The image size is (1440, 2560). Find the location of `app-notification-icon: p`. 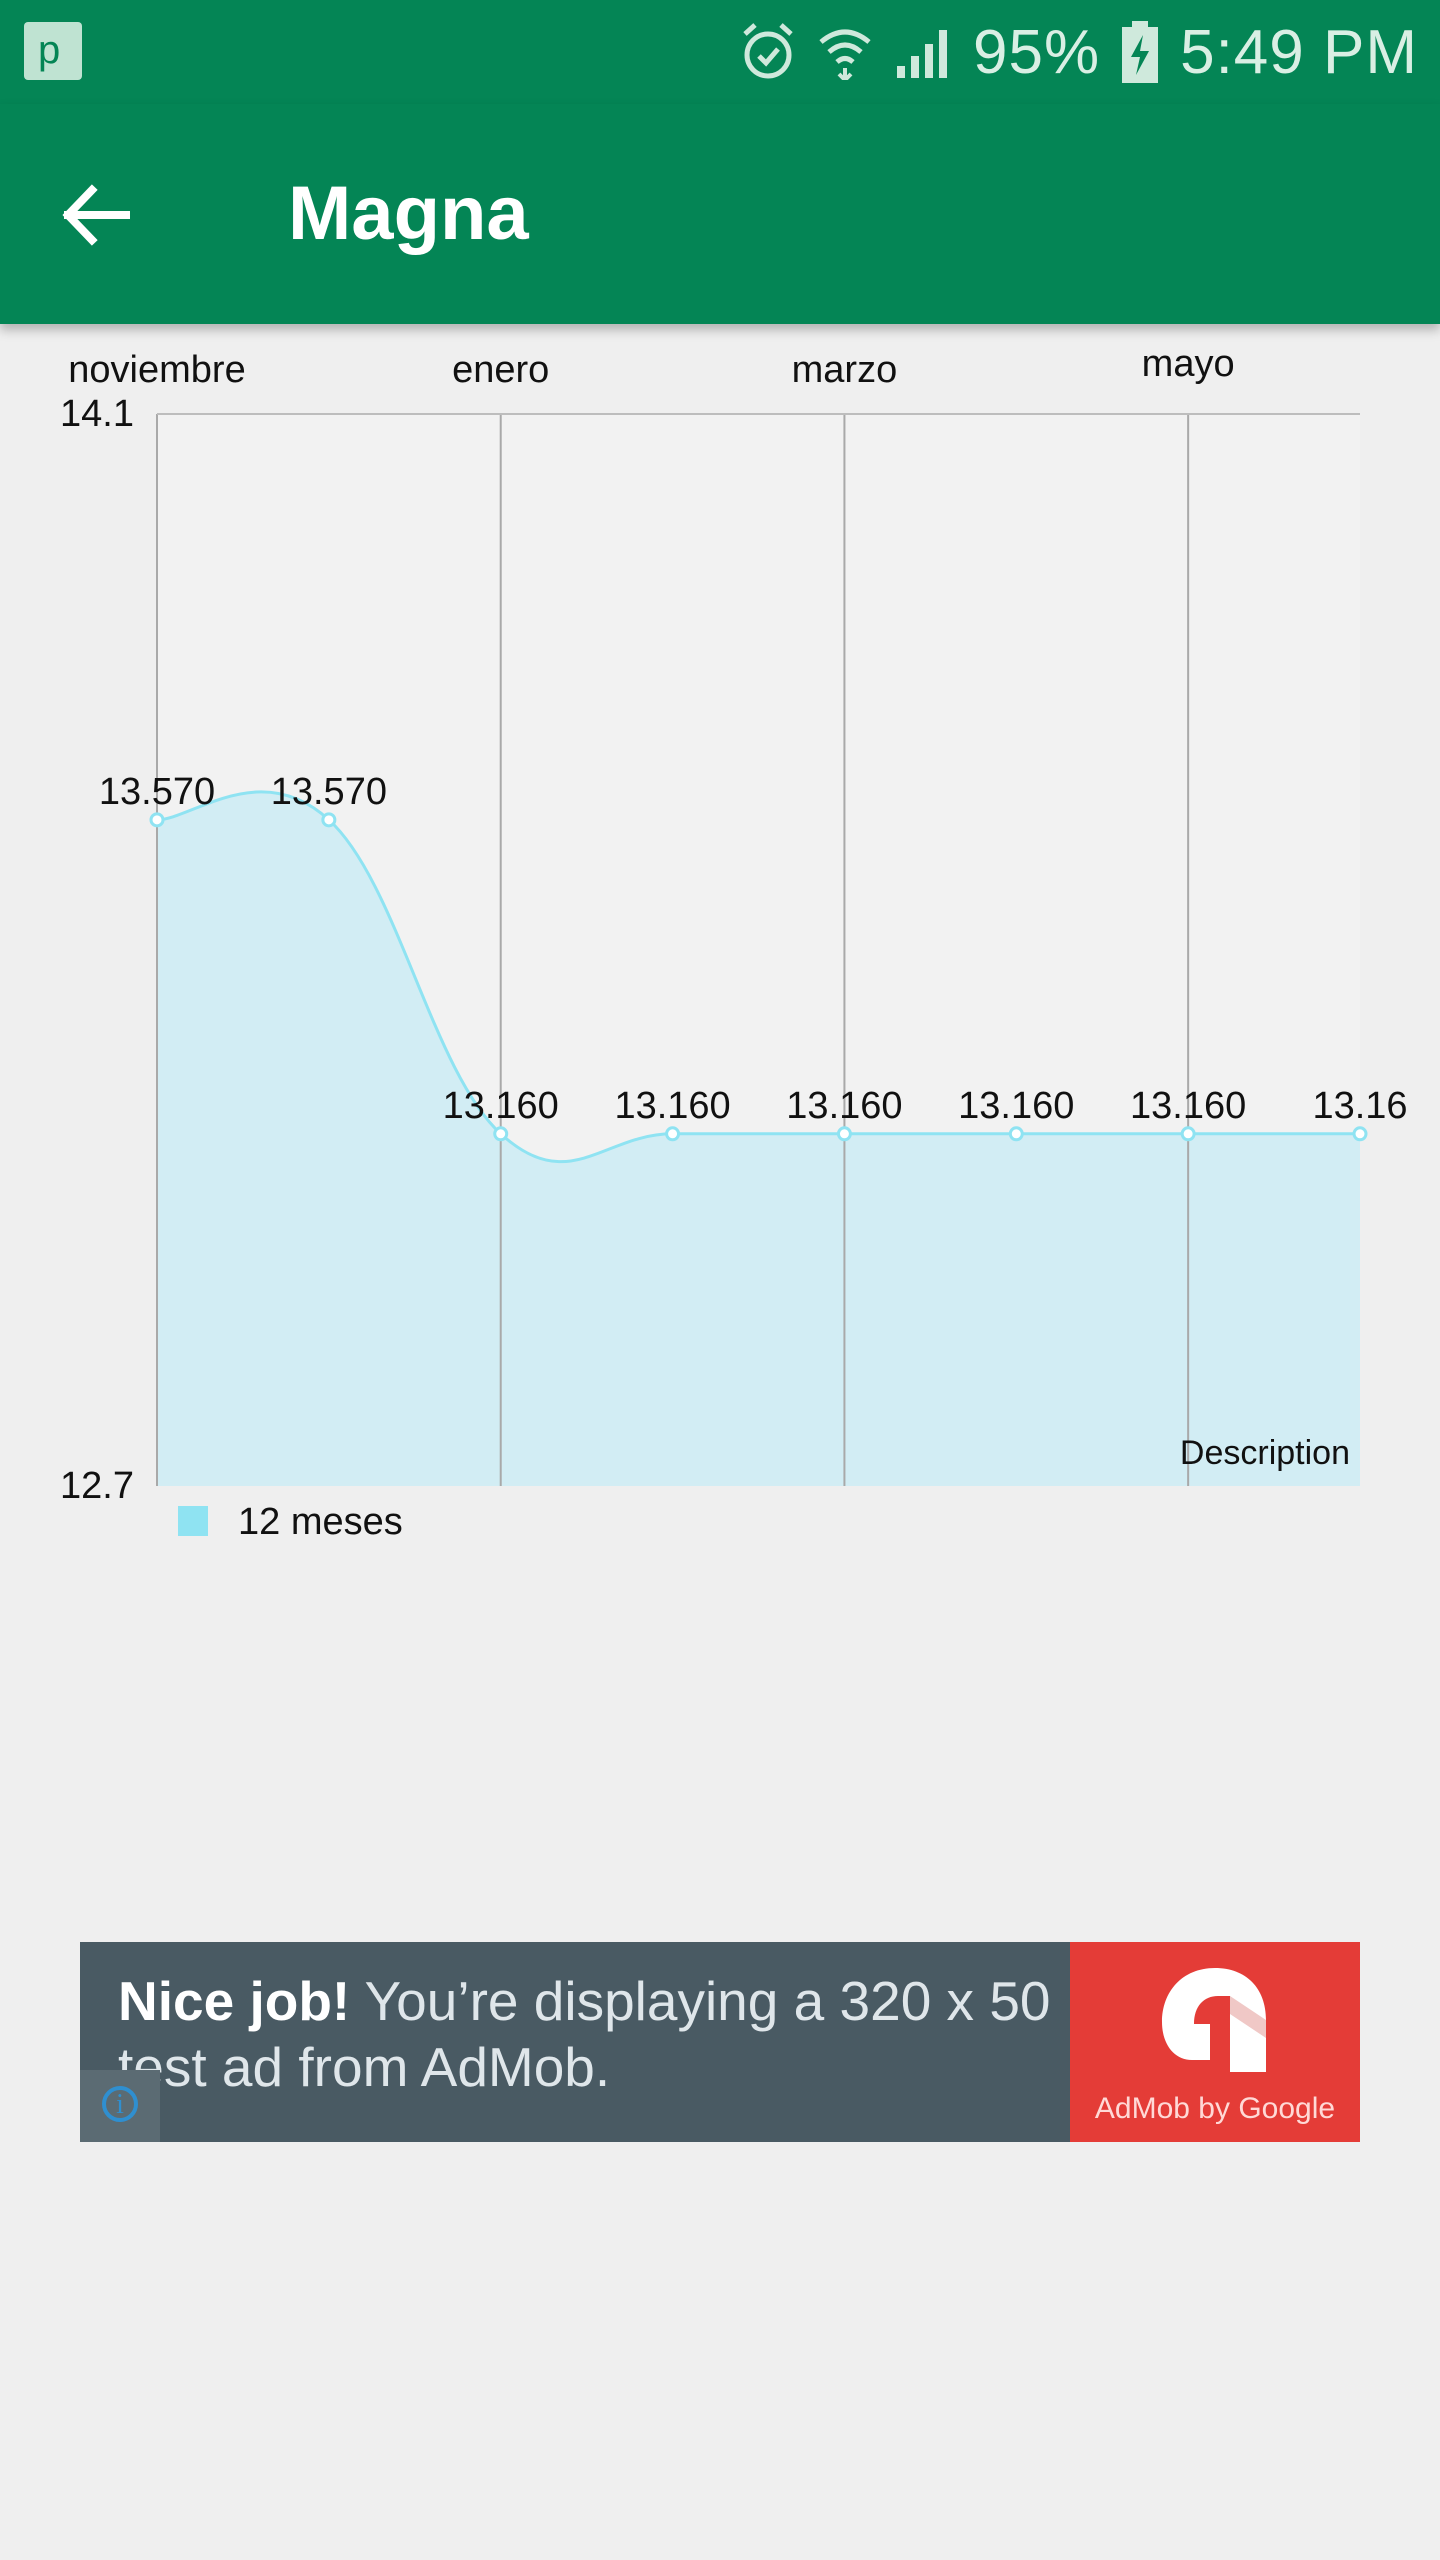

app-notification-icon: p is located at coordinates (53, 51).